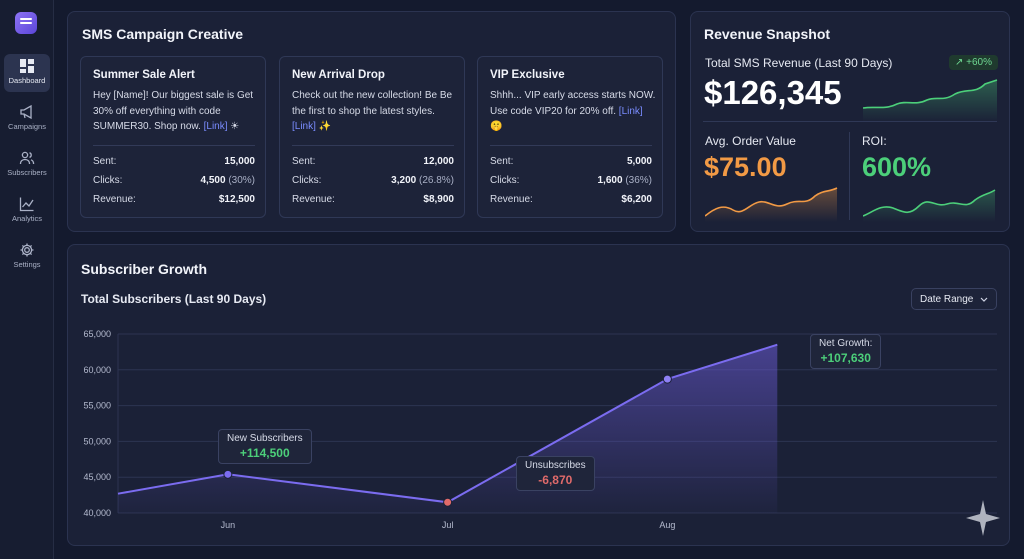 The width and height of the screenshot is (1024, 559). What do you see at coordinates (27, 66) in the screenshot?
I see `dashboard-icon` at bounding box center [27, 66].